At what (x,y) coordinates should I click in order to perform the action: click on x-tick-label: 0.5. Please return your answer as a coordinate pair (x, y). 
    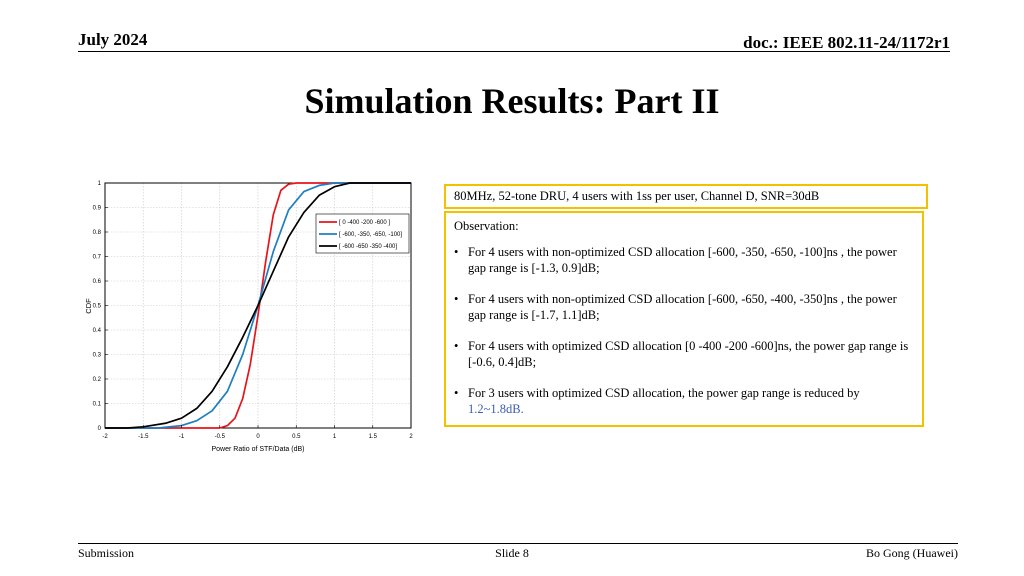
    Looking at the image, I should click on (296, 437).